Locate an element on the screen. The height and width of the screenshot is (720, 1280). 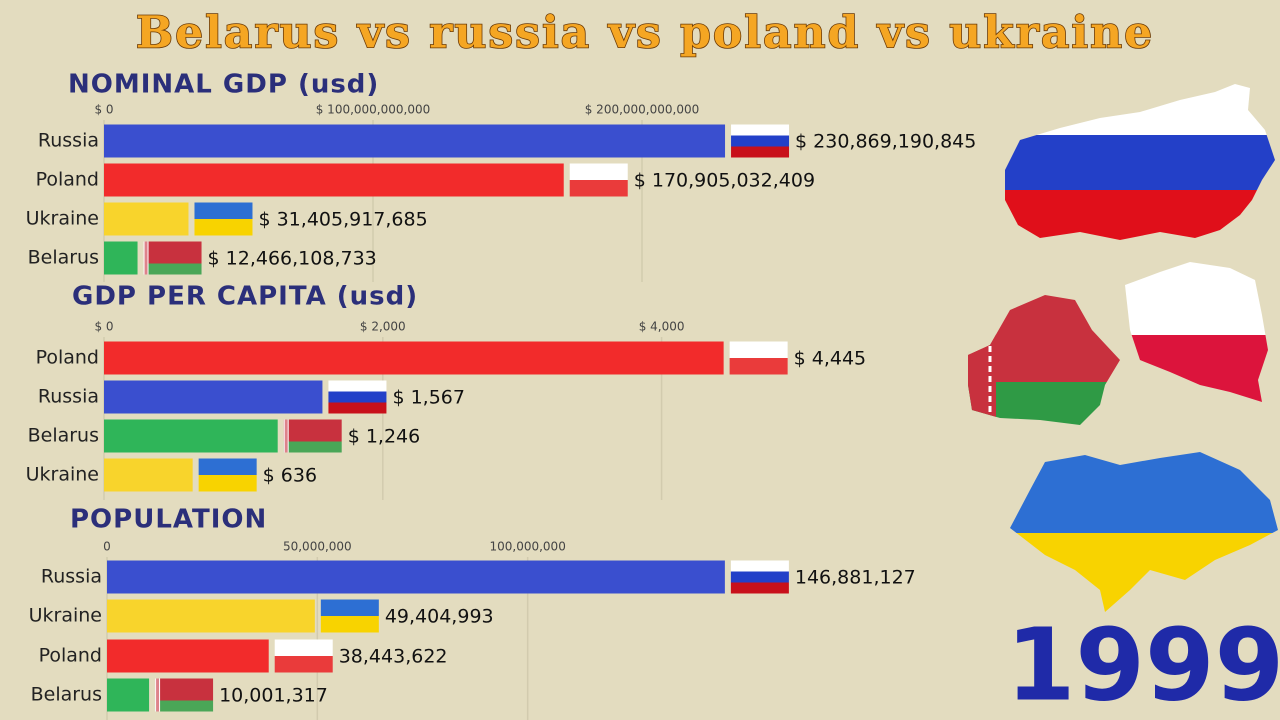
section-title: GDP PER CAPITA (usd) is located at coordinates (245, 297).